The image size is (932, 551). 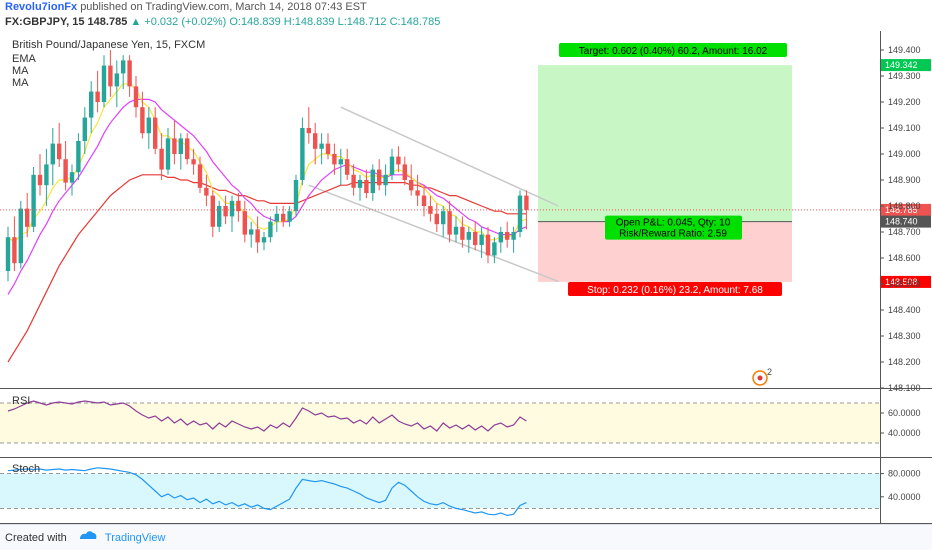 I want to click on channel-lower-line, so click(x=433, y=233).